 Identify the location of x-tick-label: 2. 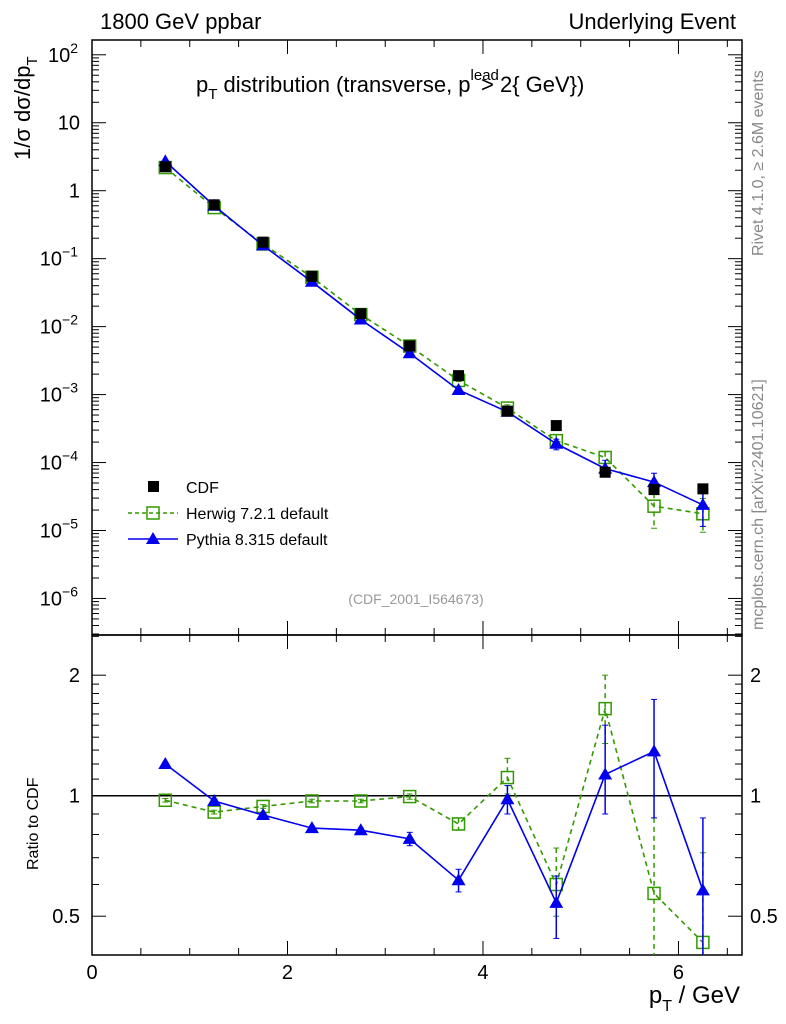
(287, 973).